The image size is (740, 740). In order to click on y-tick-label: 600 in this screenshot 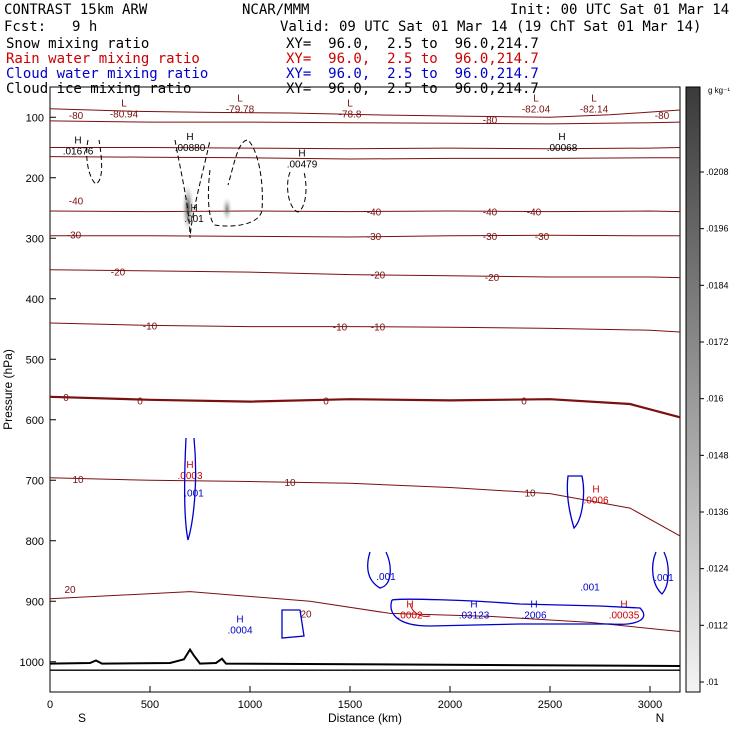, I will do `click(35, 421)`.